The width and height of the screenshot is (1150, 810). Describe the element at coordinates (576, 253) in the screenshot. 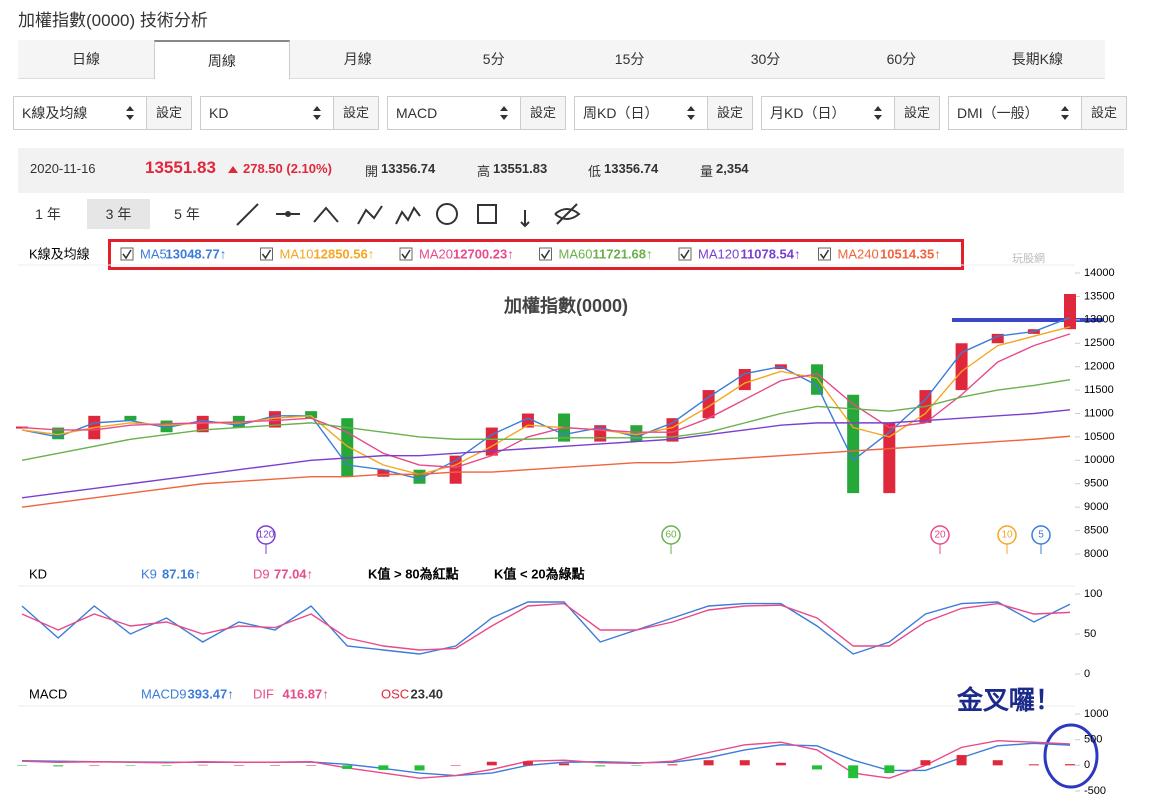

I see `legend-name: MA60` at that location.